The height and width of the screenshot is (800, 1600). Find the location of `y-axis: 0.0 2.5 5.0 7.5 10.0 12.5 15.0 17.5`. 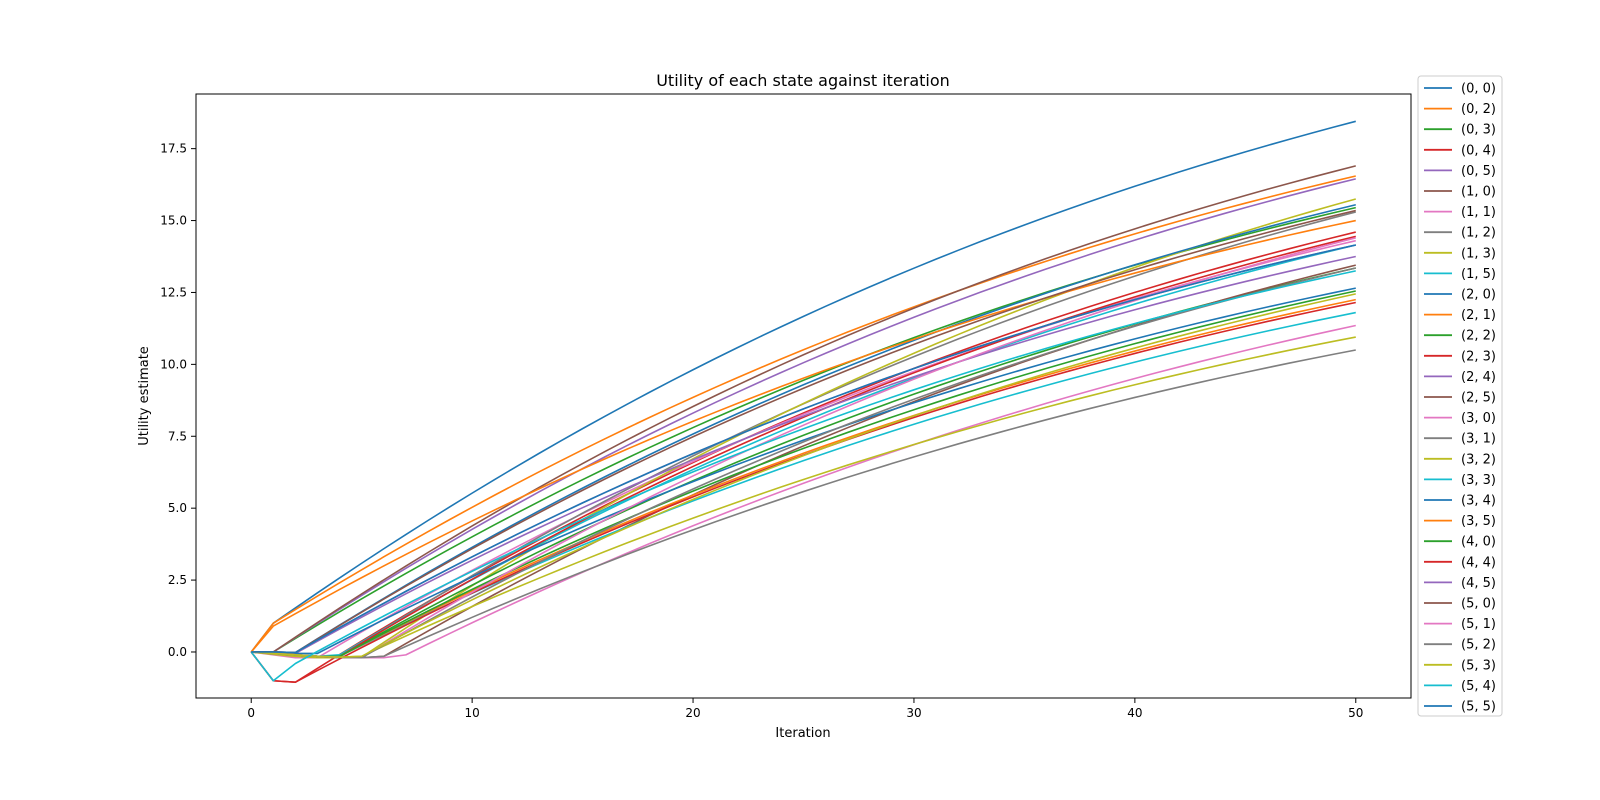

y-axis: 0.0 2.5 5.0 7.5 10.0 12.5 15.0 17.5 is located at coordinates (178, 400).